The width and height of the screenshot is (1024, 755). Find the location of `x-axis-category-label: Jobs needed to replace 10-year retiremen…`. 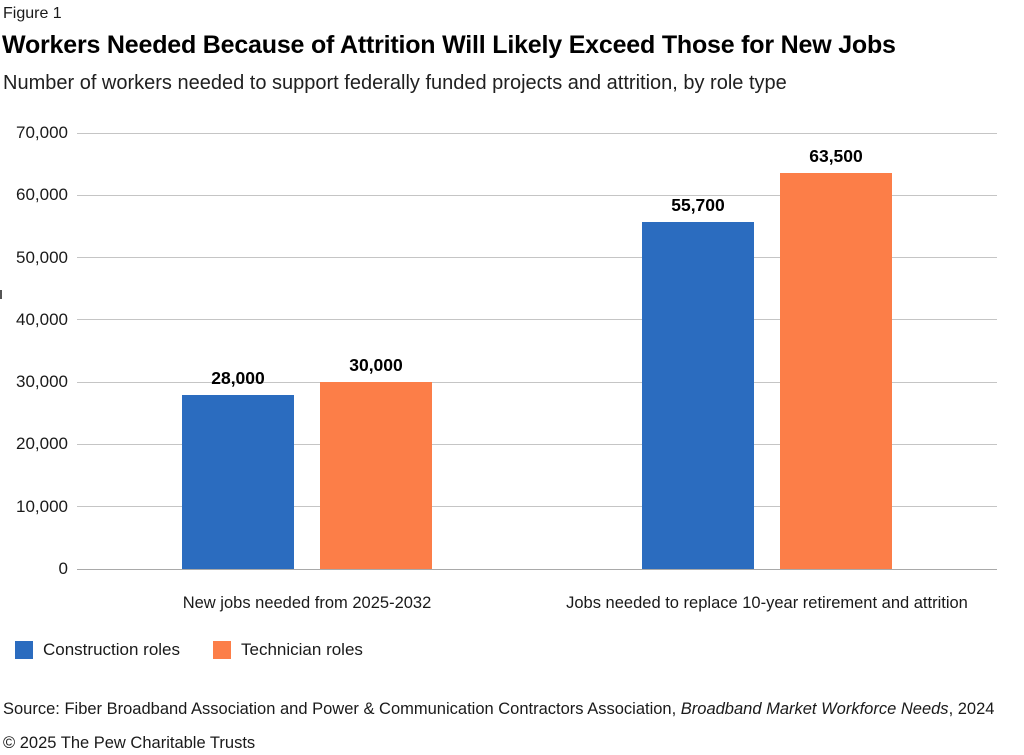

x-axis-category-label: Jobs needed to replace 10-year retiremen… is located at coordinates (767, 603).